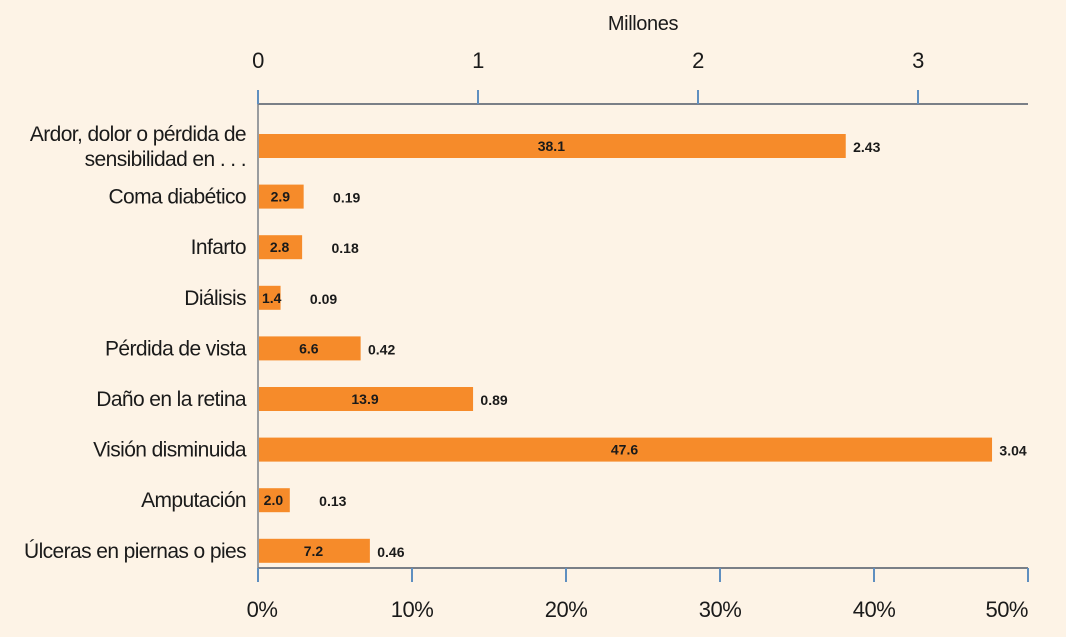  I want to click on category-label: Diálisis, so click(215, 298).